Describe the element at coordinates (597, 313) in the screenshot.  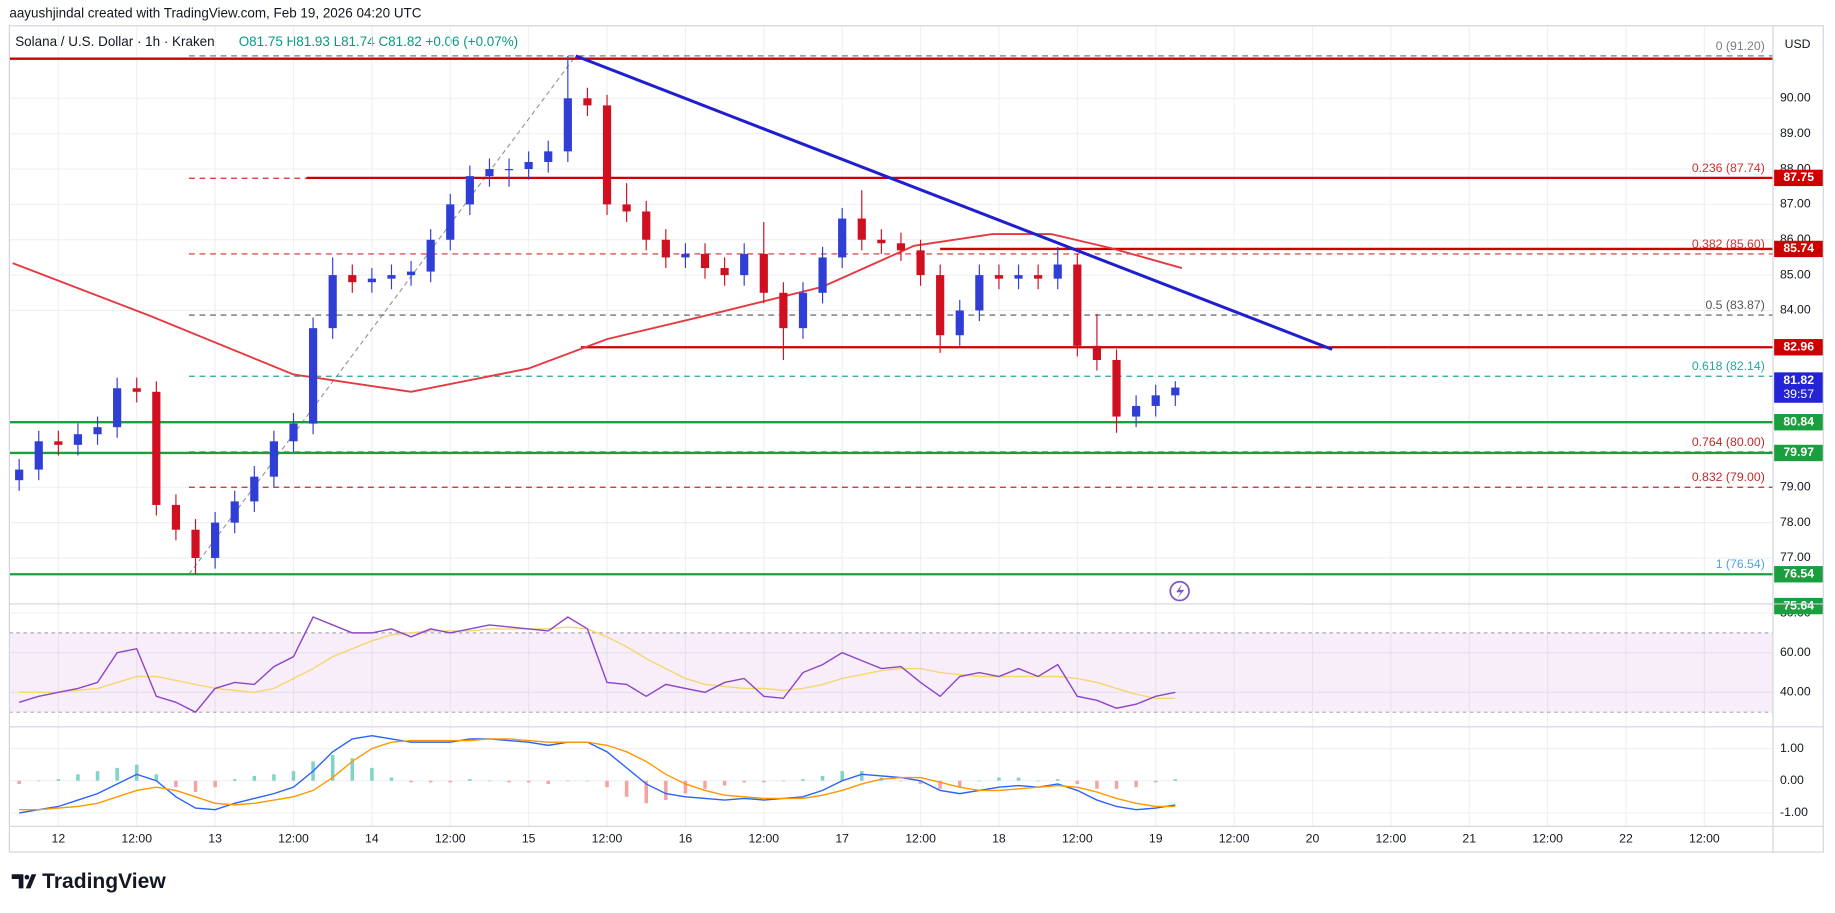
I see `moving-average` at that location.